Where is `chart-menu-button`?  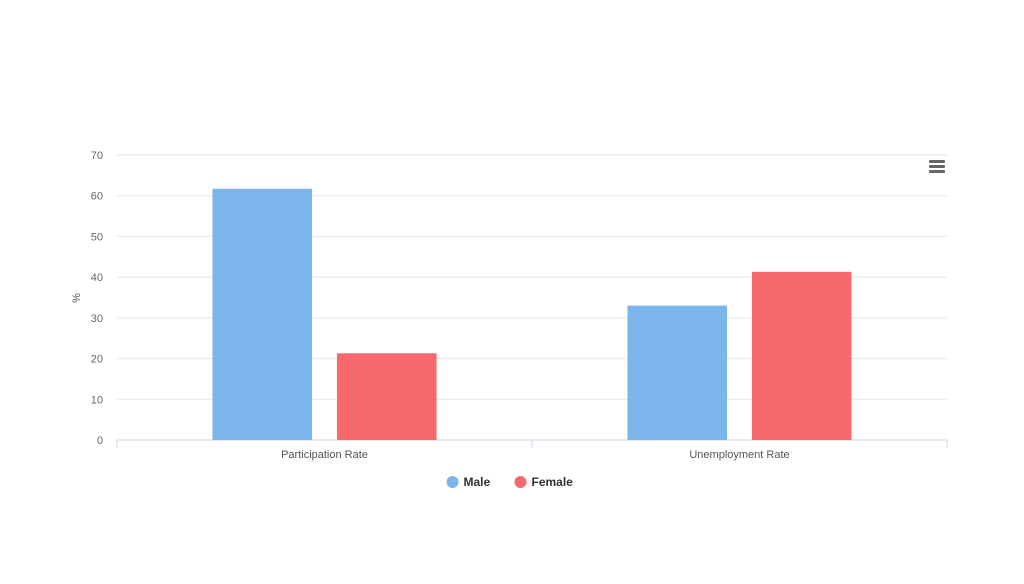
chart-menu-button is located at coordinates (937, 166).